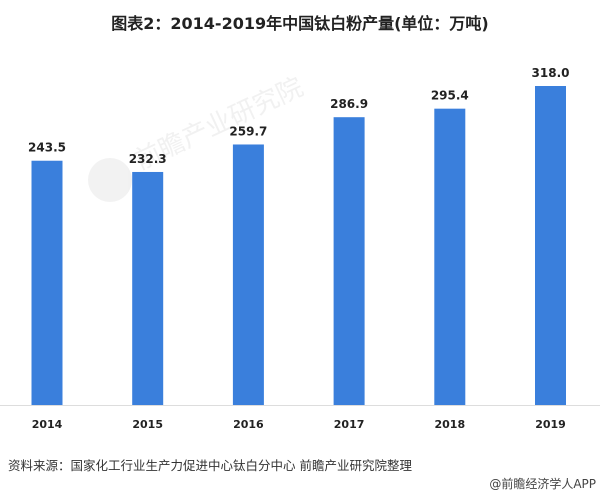  Describe the element at coordinates (349, 424) in the screenshot. I see `x-tick-label-2017: 2017` at that location.